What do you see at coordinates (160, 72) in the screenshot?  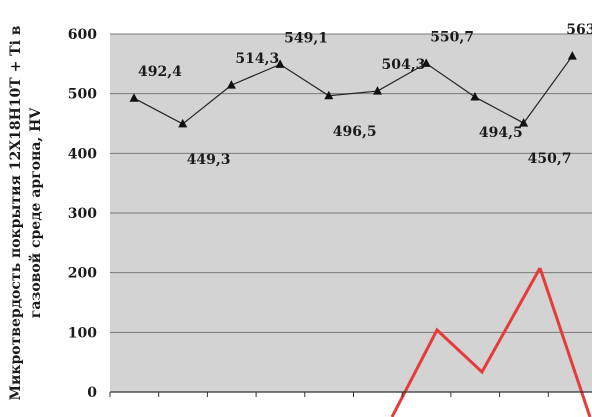 I see `data-label-1: 492,4` at bounding box center [160, 72].